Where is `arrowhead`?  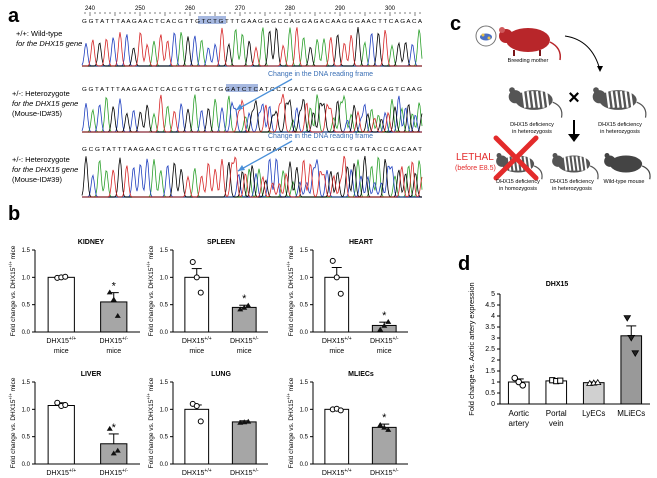
arrowhead is located at coordinates (574, 138).